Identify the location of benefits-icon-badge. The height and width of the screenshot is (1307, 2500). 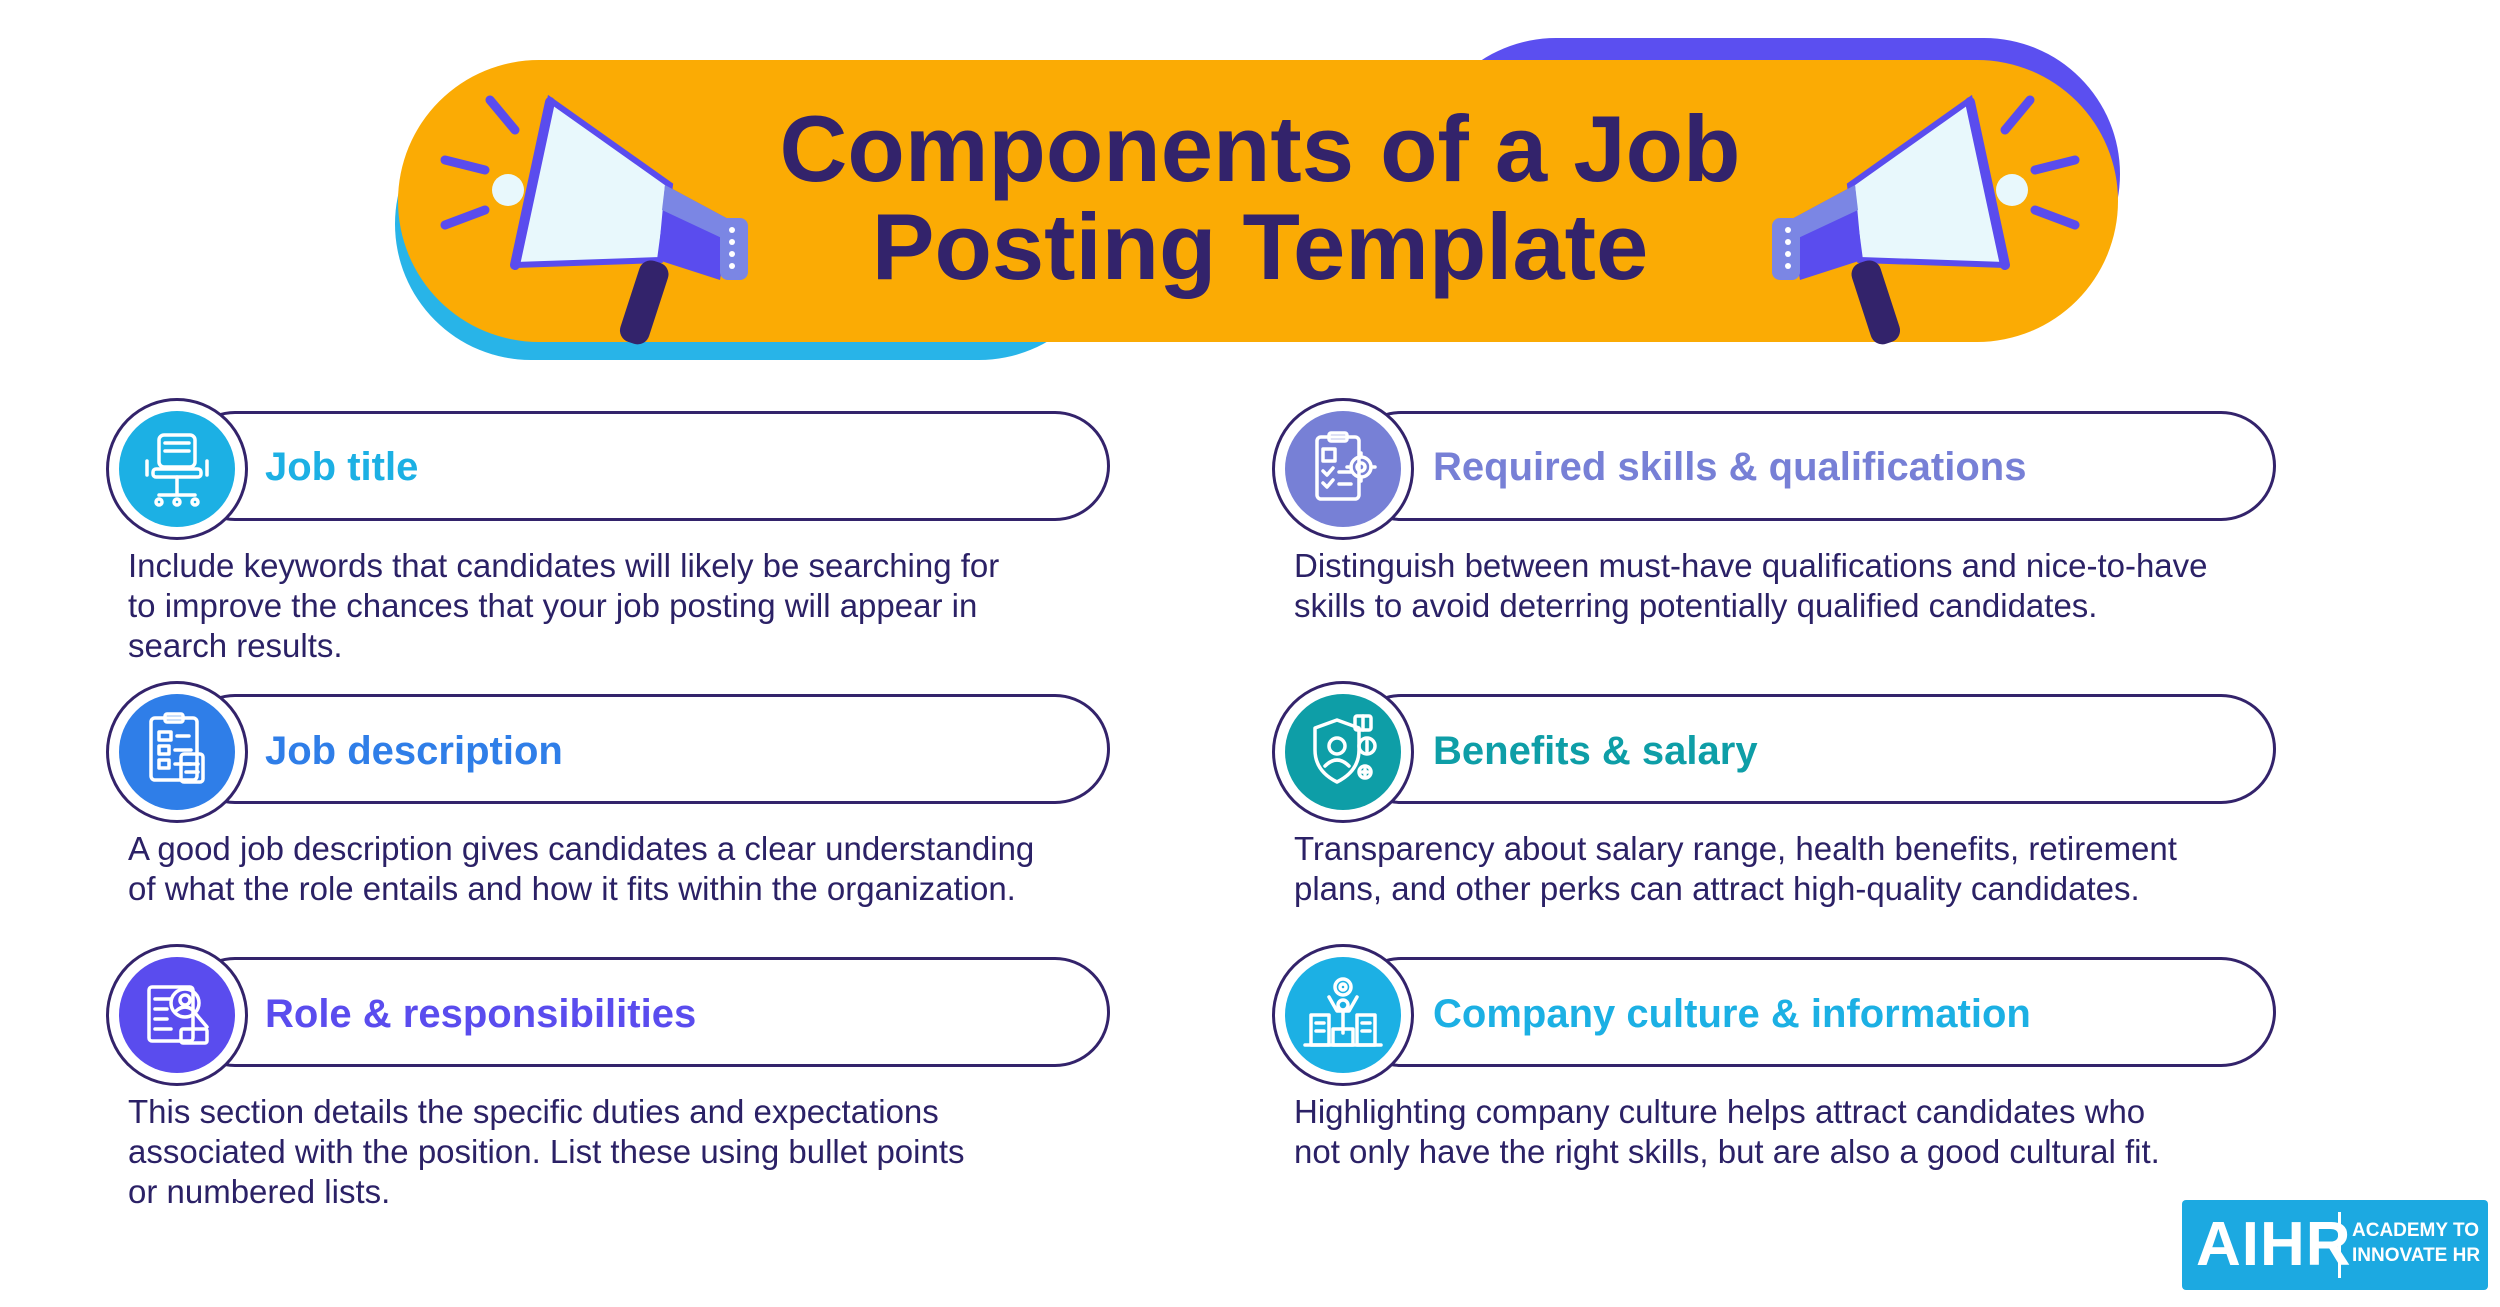
(1343, 752).